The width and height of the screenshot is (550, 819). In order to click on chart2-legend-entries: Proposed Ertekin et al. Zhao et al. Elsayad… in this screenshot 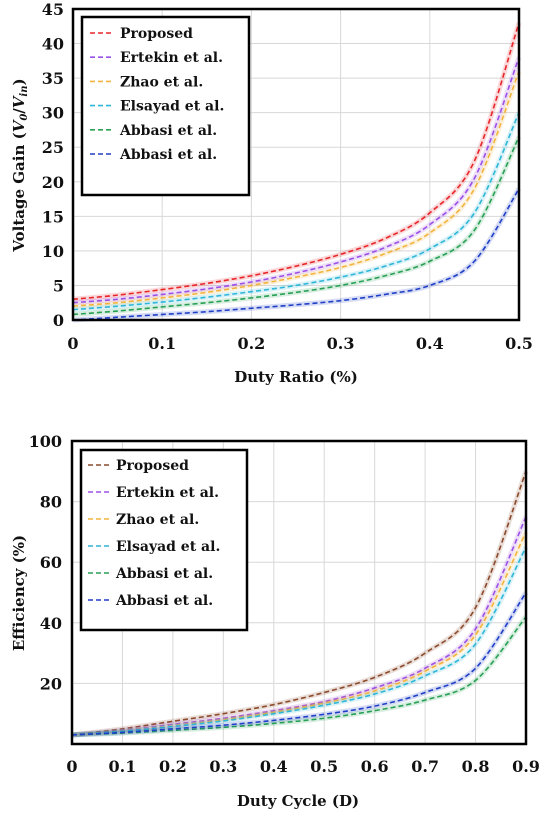, I will do `click(154, 533)`.